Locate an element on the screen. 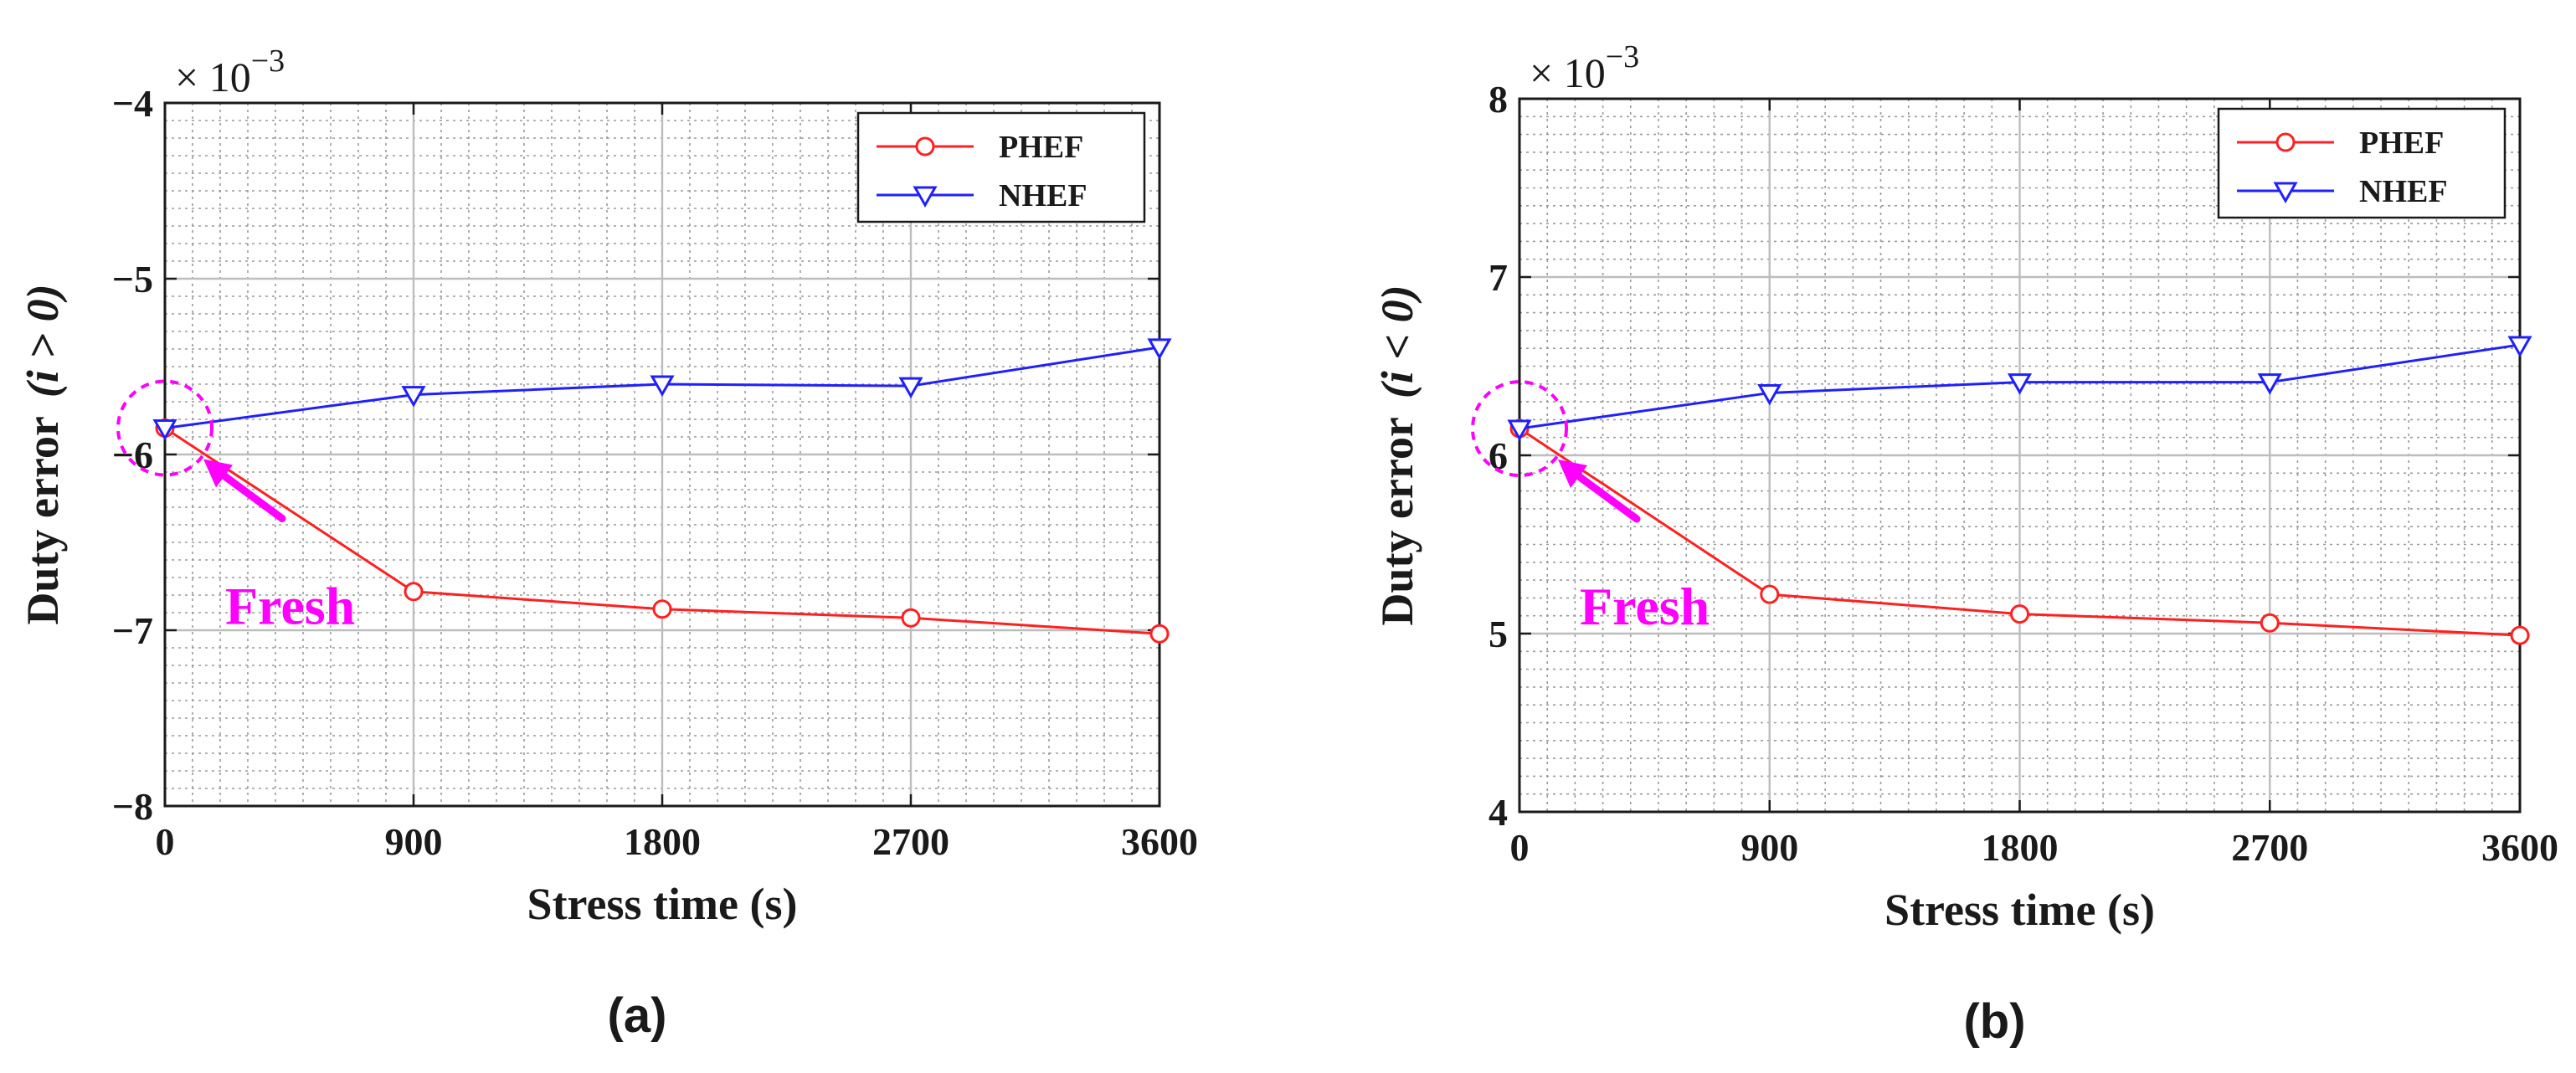 Image resolution: width=2576 pixels, height=1073 pixels. y-tick-label: −5 is located at coordinates (133, 279).